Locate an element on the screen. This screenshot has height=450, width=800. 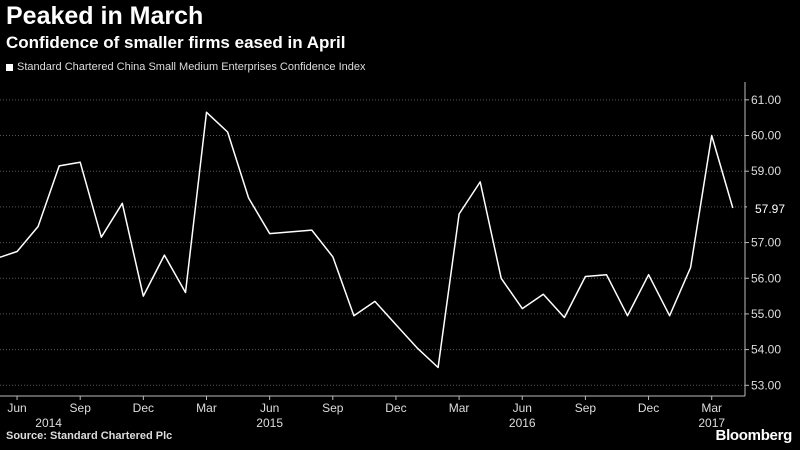
last-value-callout: 57.97 is located at coordinates (771, 207).